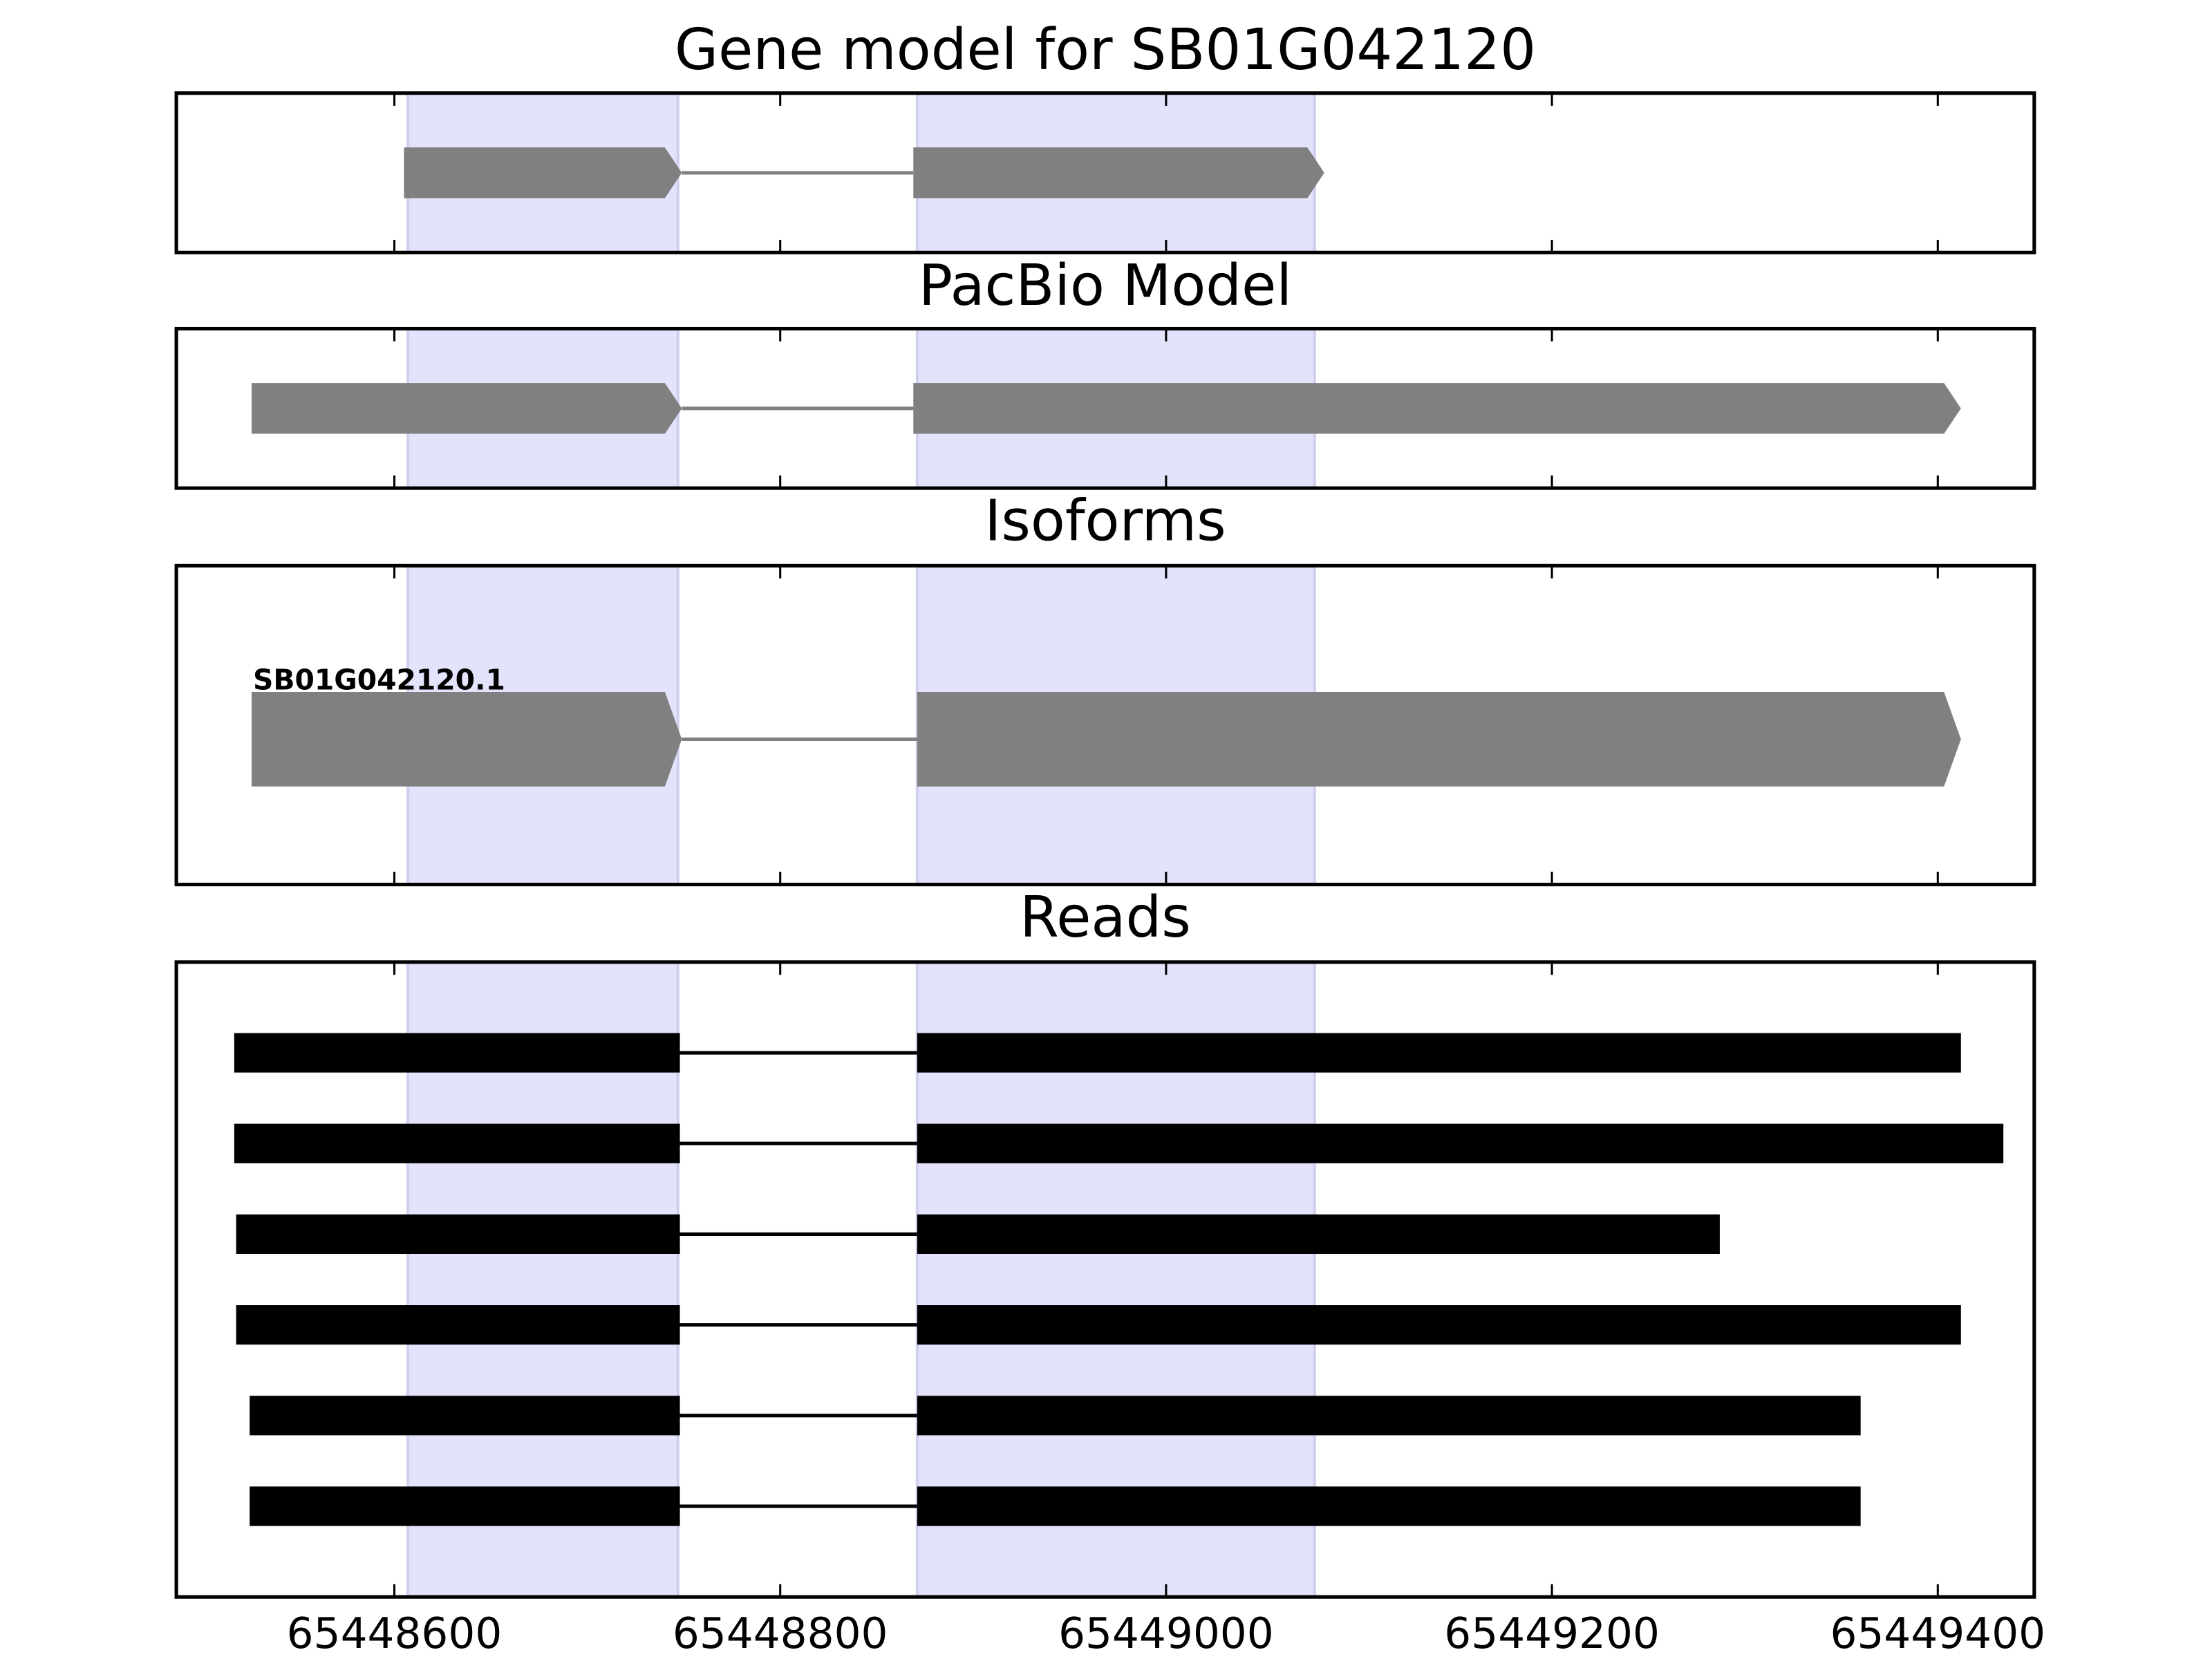 The width and height of the screenshot is (2212, 1659). I want to click on isoform-label: SB01G042120.1, so click(379, 680).